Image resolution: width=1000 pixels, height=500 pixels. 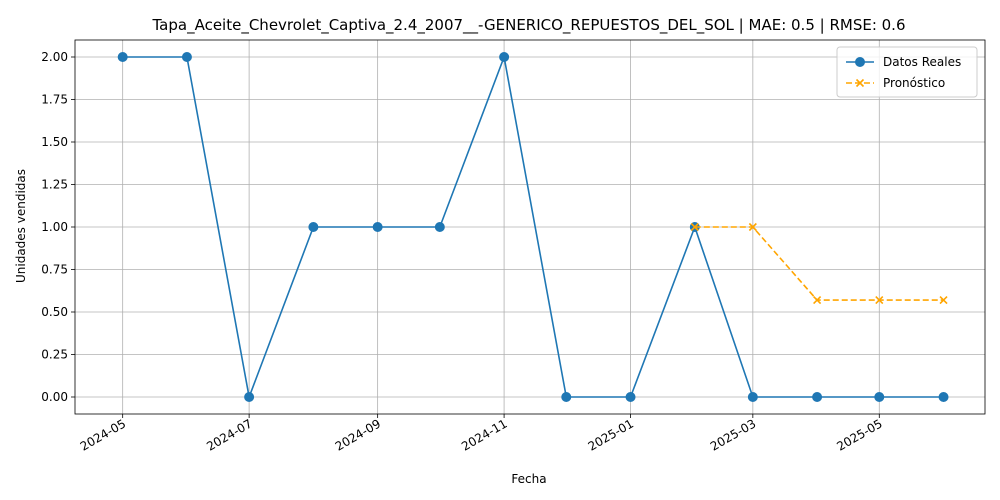 What do you see at coordinates (859, 434) in the screenshot?
I see `x-tick-label: 2025-05` at bounding box center [859, 434].